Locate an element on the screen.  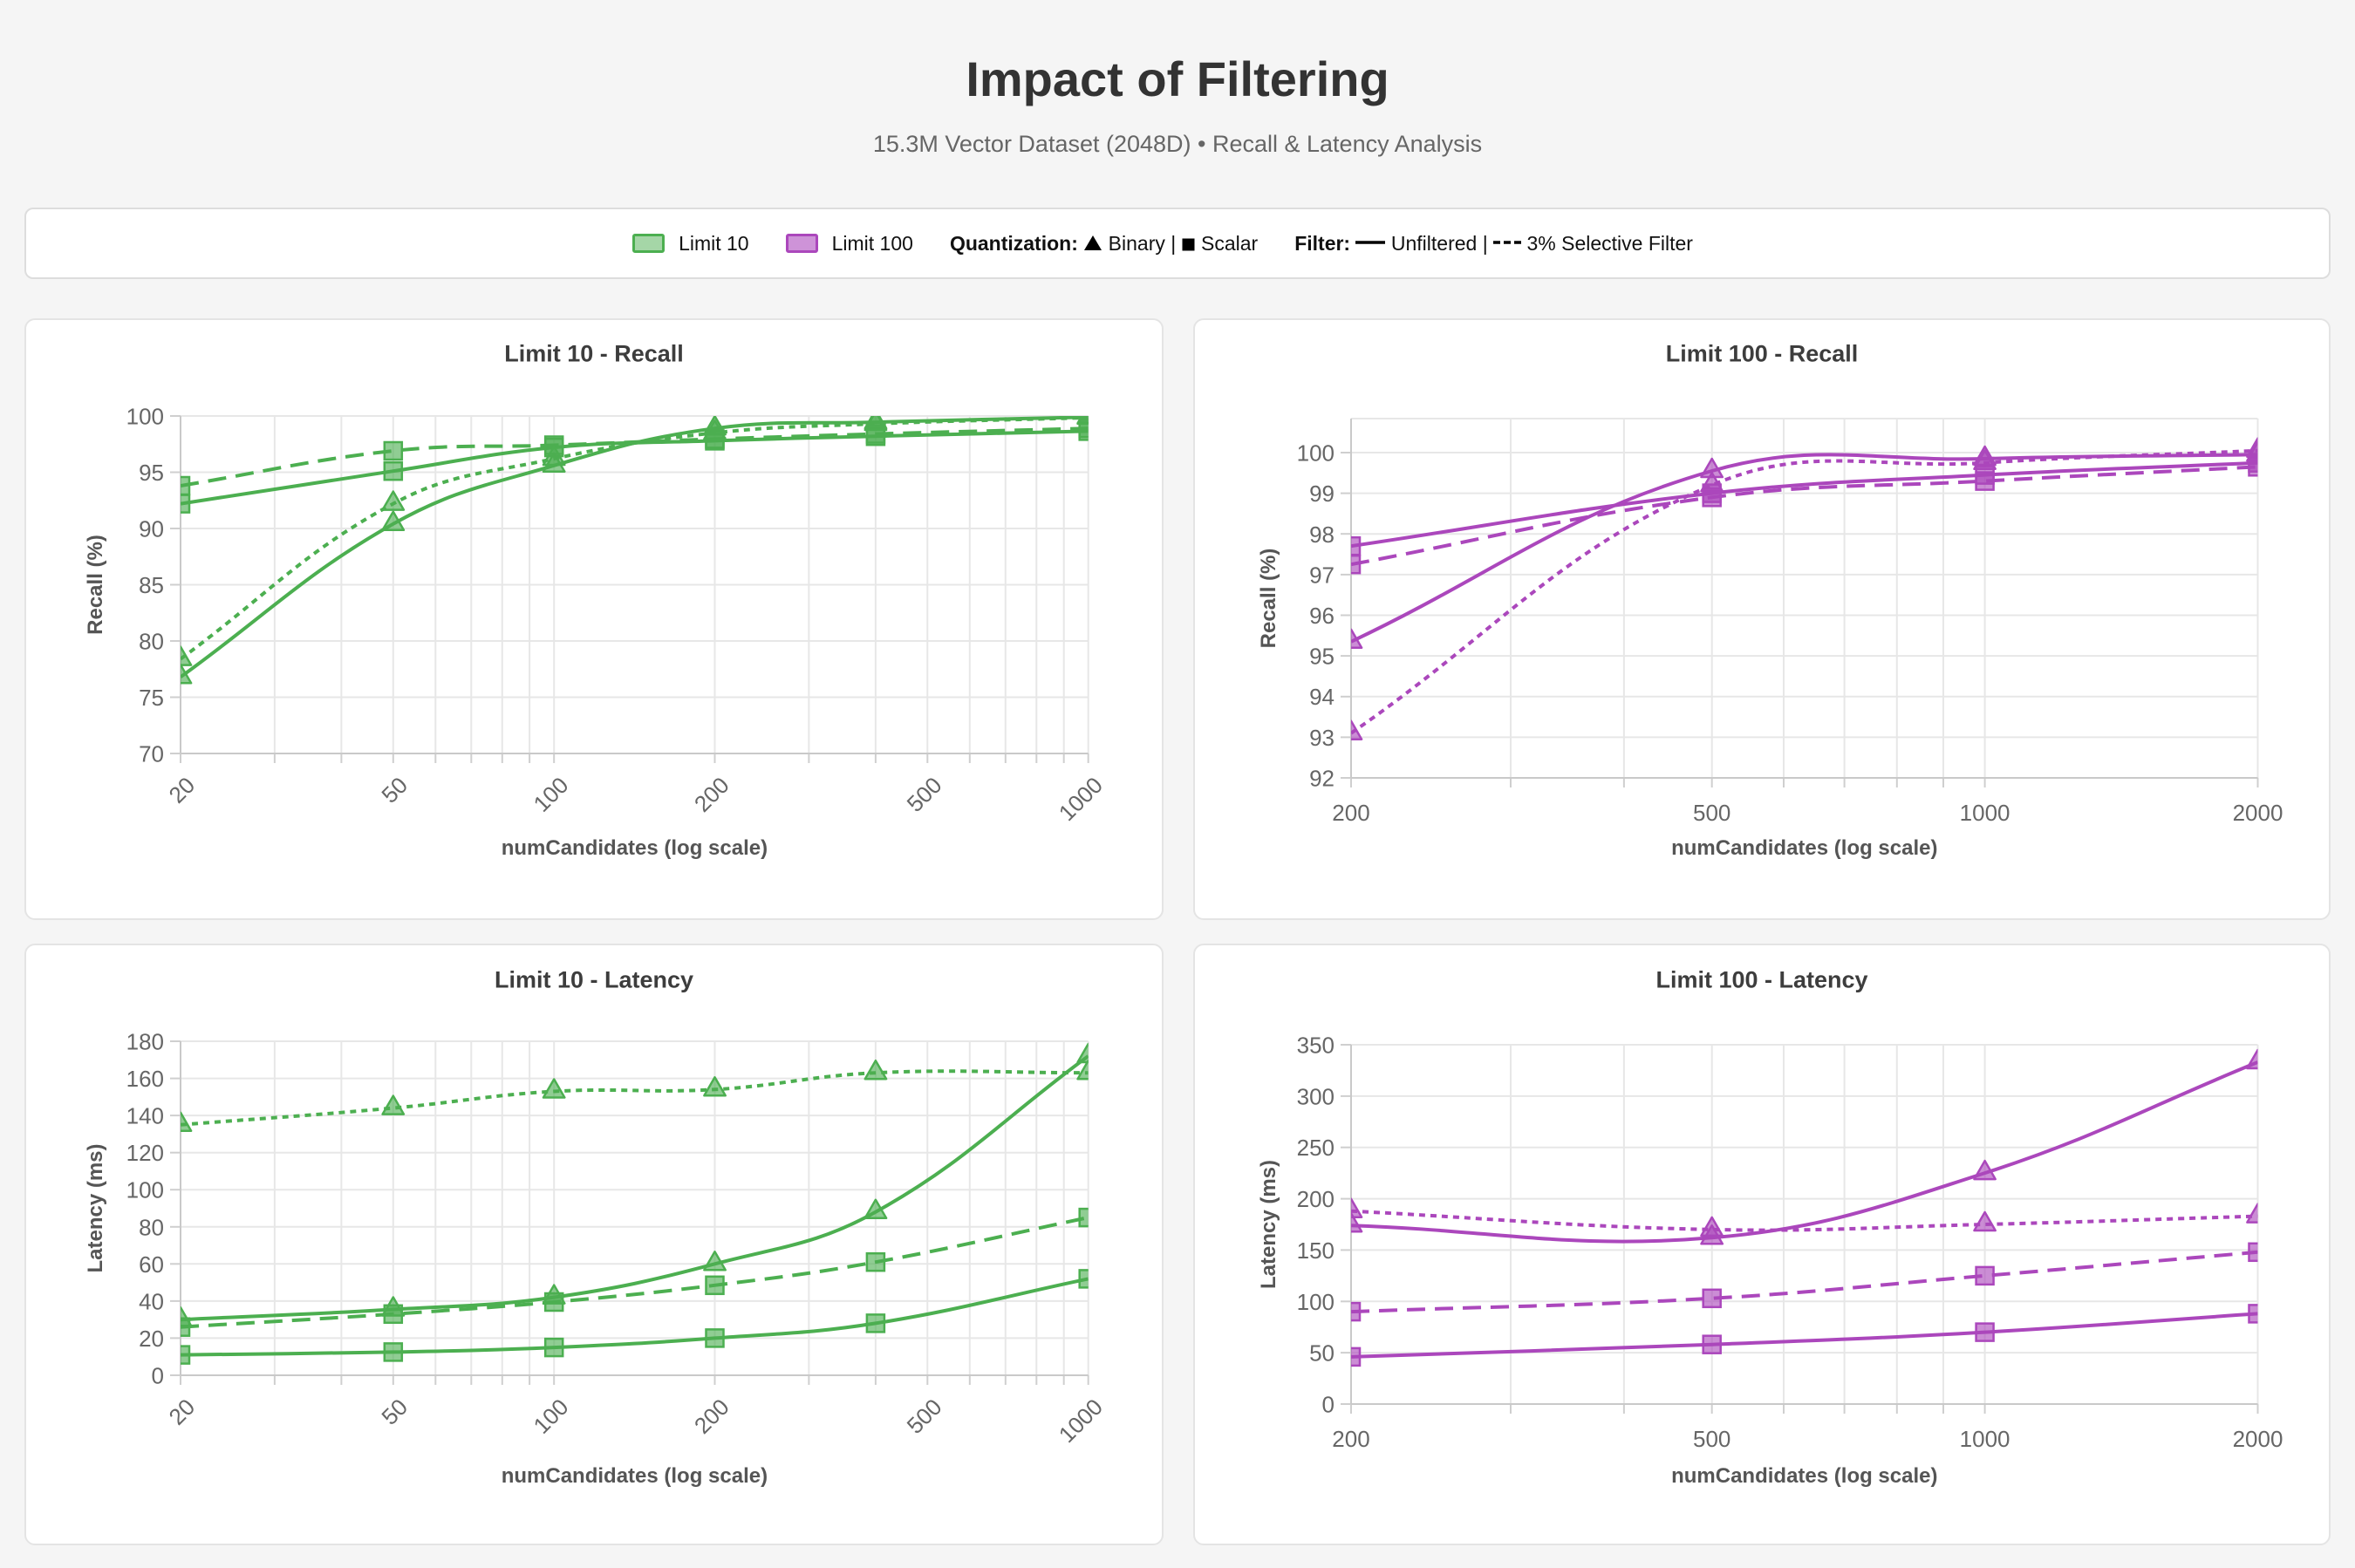
svg-text: 93 is located at coordinates (1321, 738).